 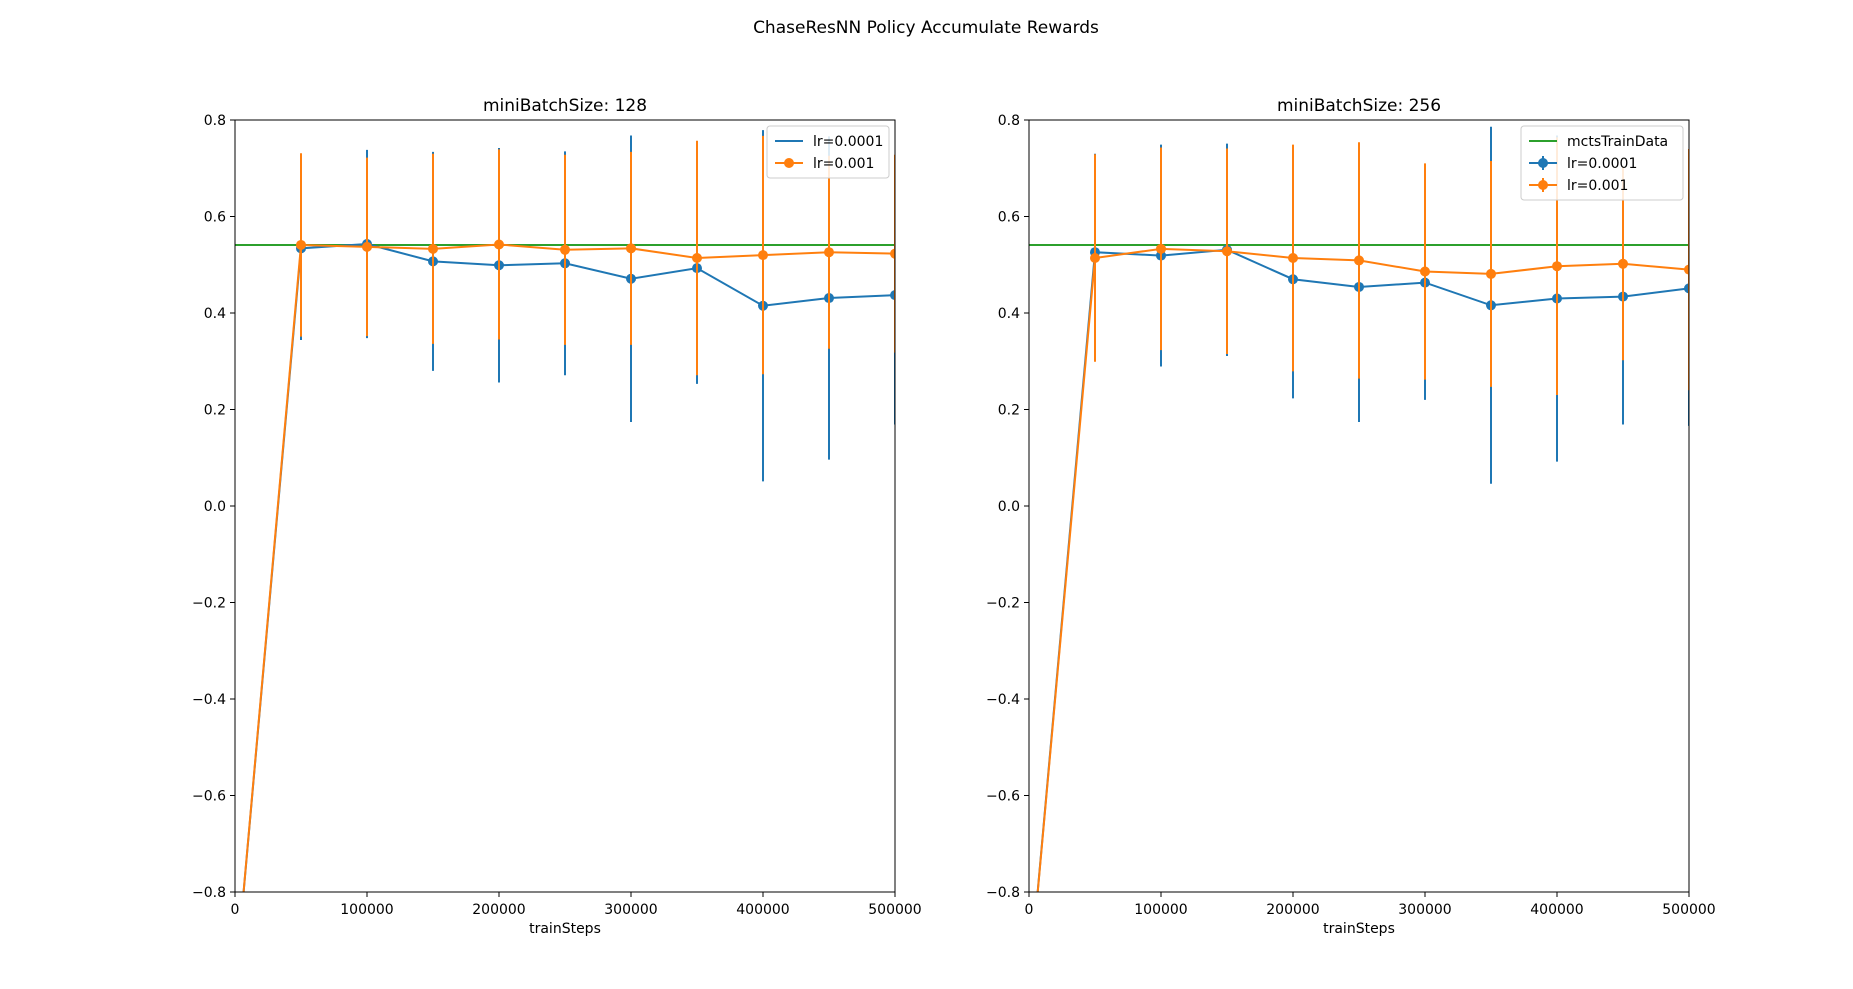 I want to click on legend: lr=0.0001 lr=0.001, so click(x=828, y=152).